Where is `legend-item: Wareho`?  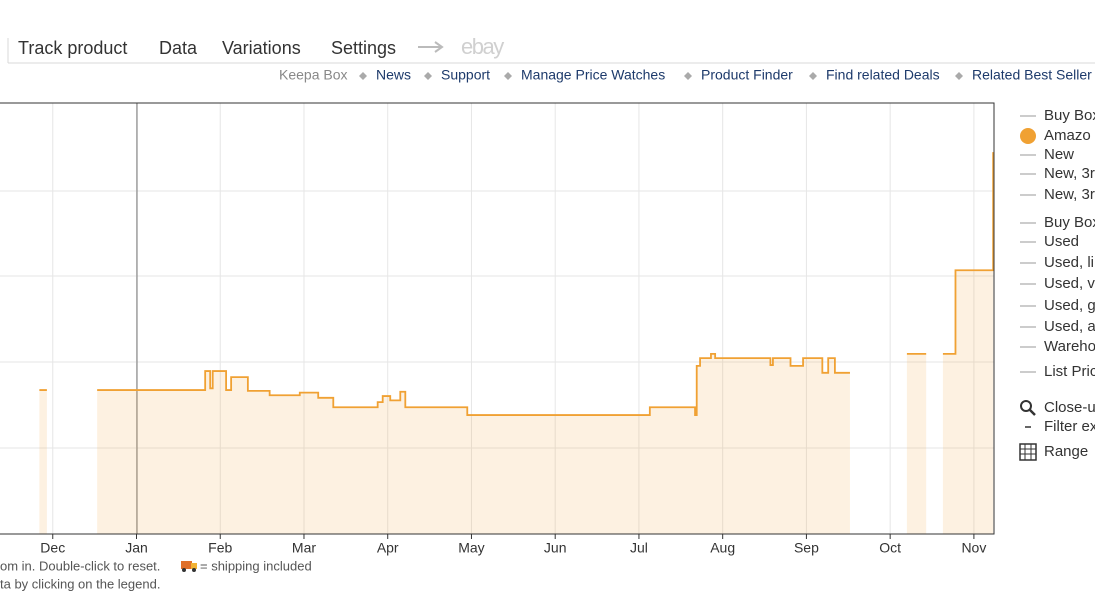
legend-item: Wareho is located at coordinates (1069, 346).